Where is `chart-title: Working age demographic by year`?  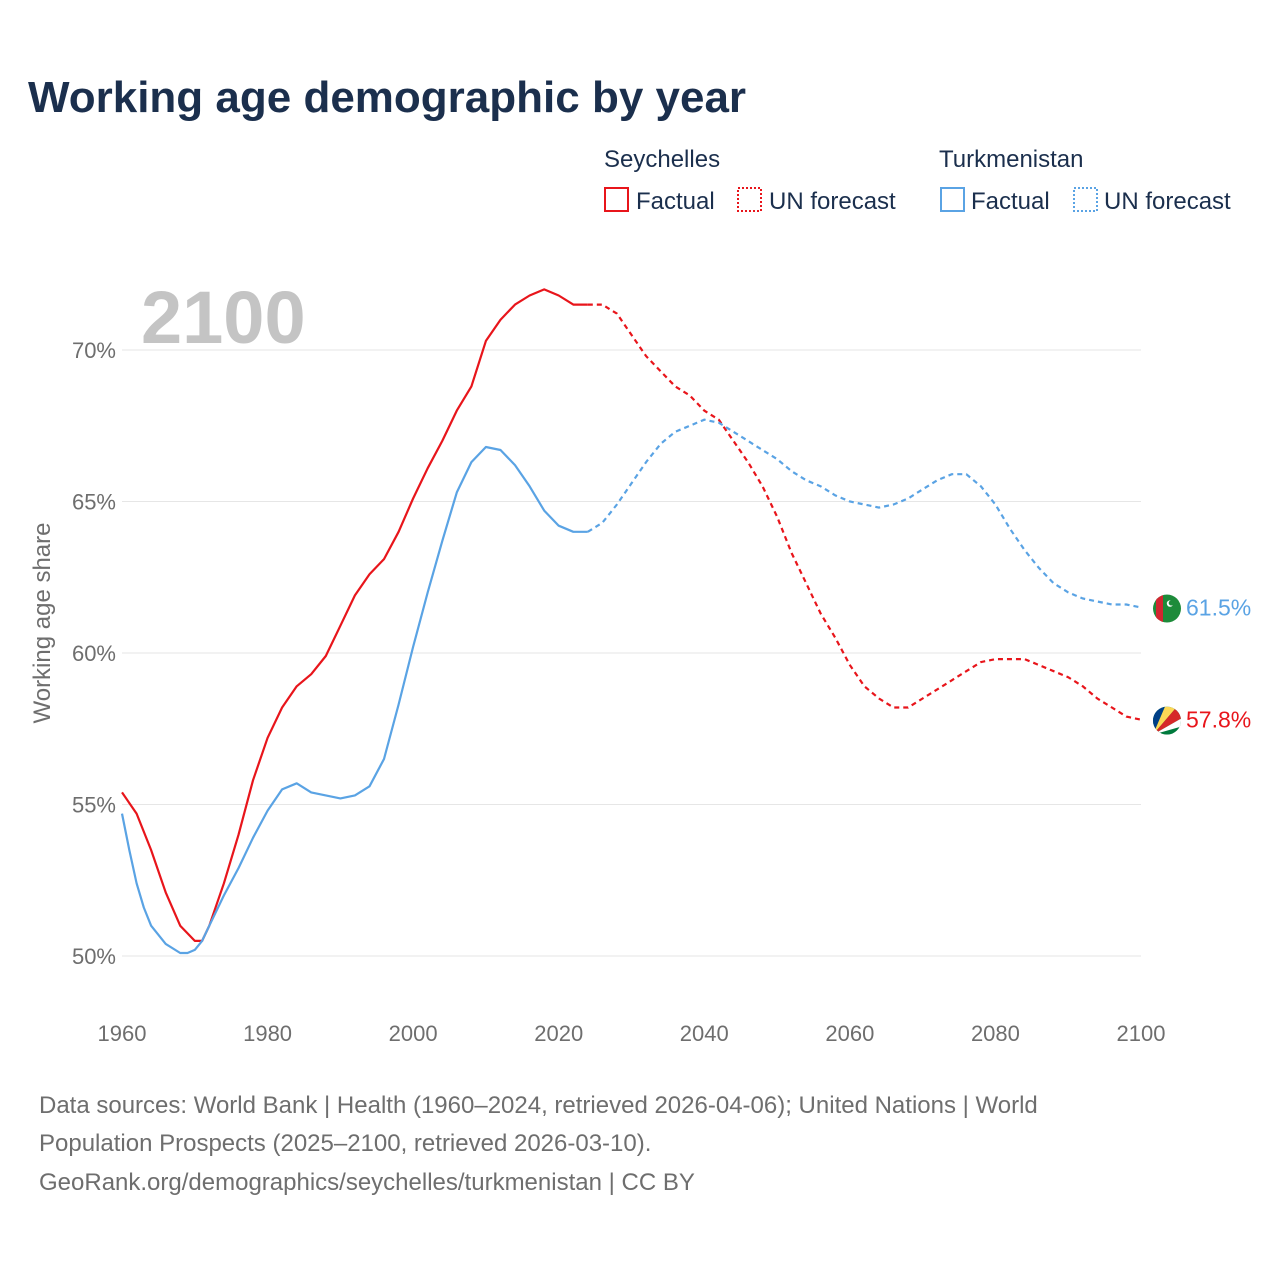 chart-title: Working age demographic by year is located at coordinates (387, 97).